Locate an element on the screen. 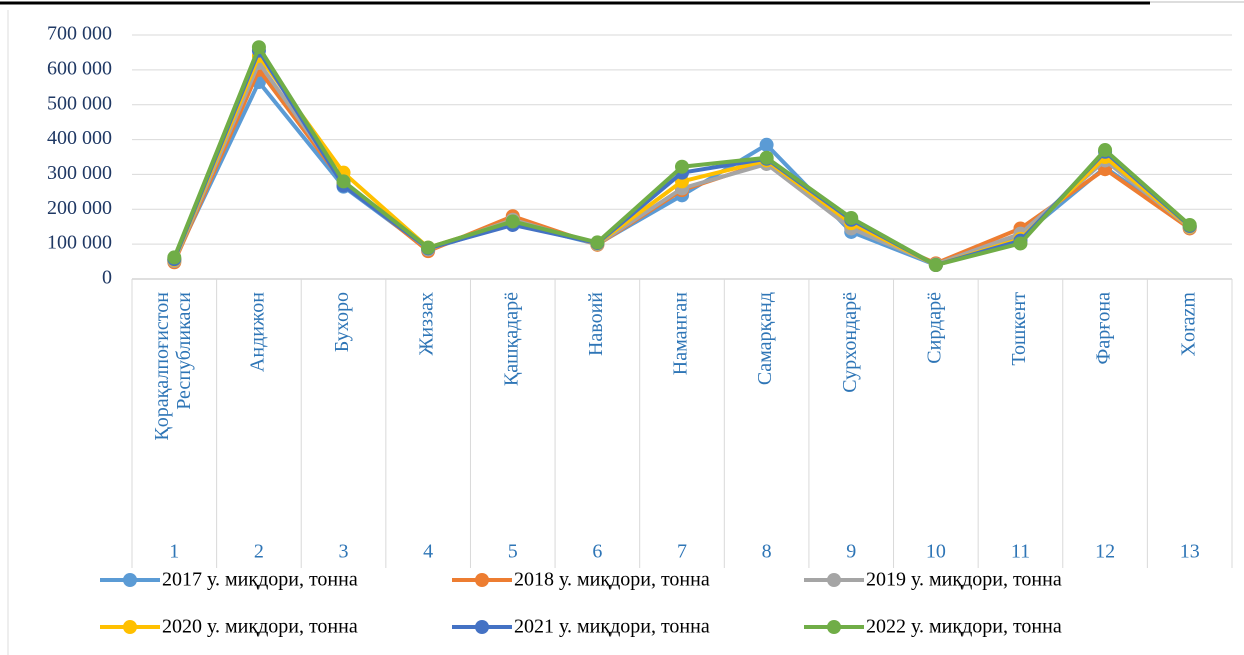 The height and width of the screenshot is (655, 1244). x-tick-label: 1 is located at coordinates (174, 552).